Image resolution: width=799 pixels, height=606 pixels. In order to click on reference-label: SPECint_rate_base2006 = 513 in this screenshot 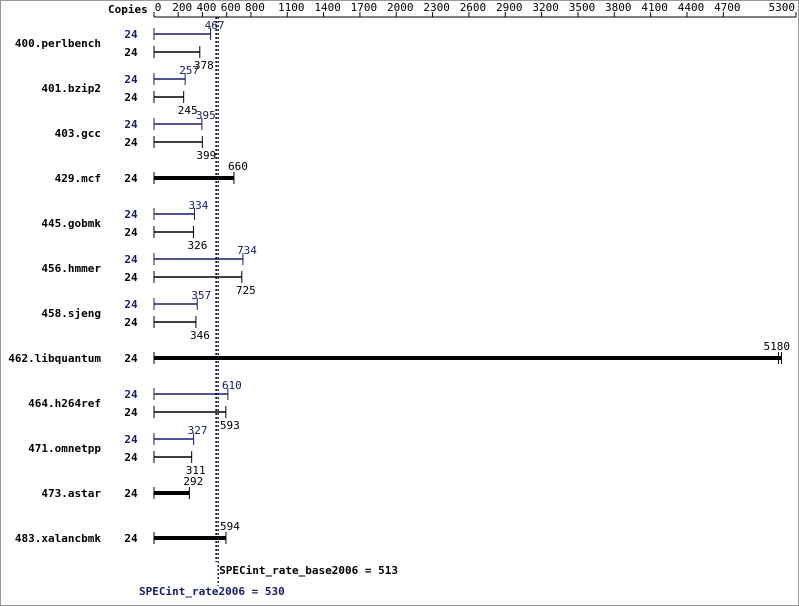, I will do `click(308, 570)`.